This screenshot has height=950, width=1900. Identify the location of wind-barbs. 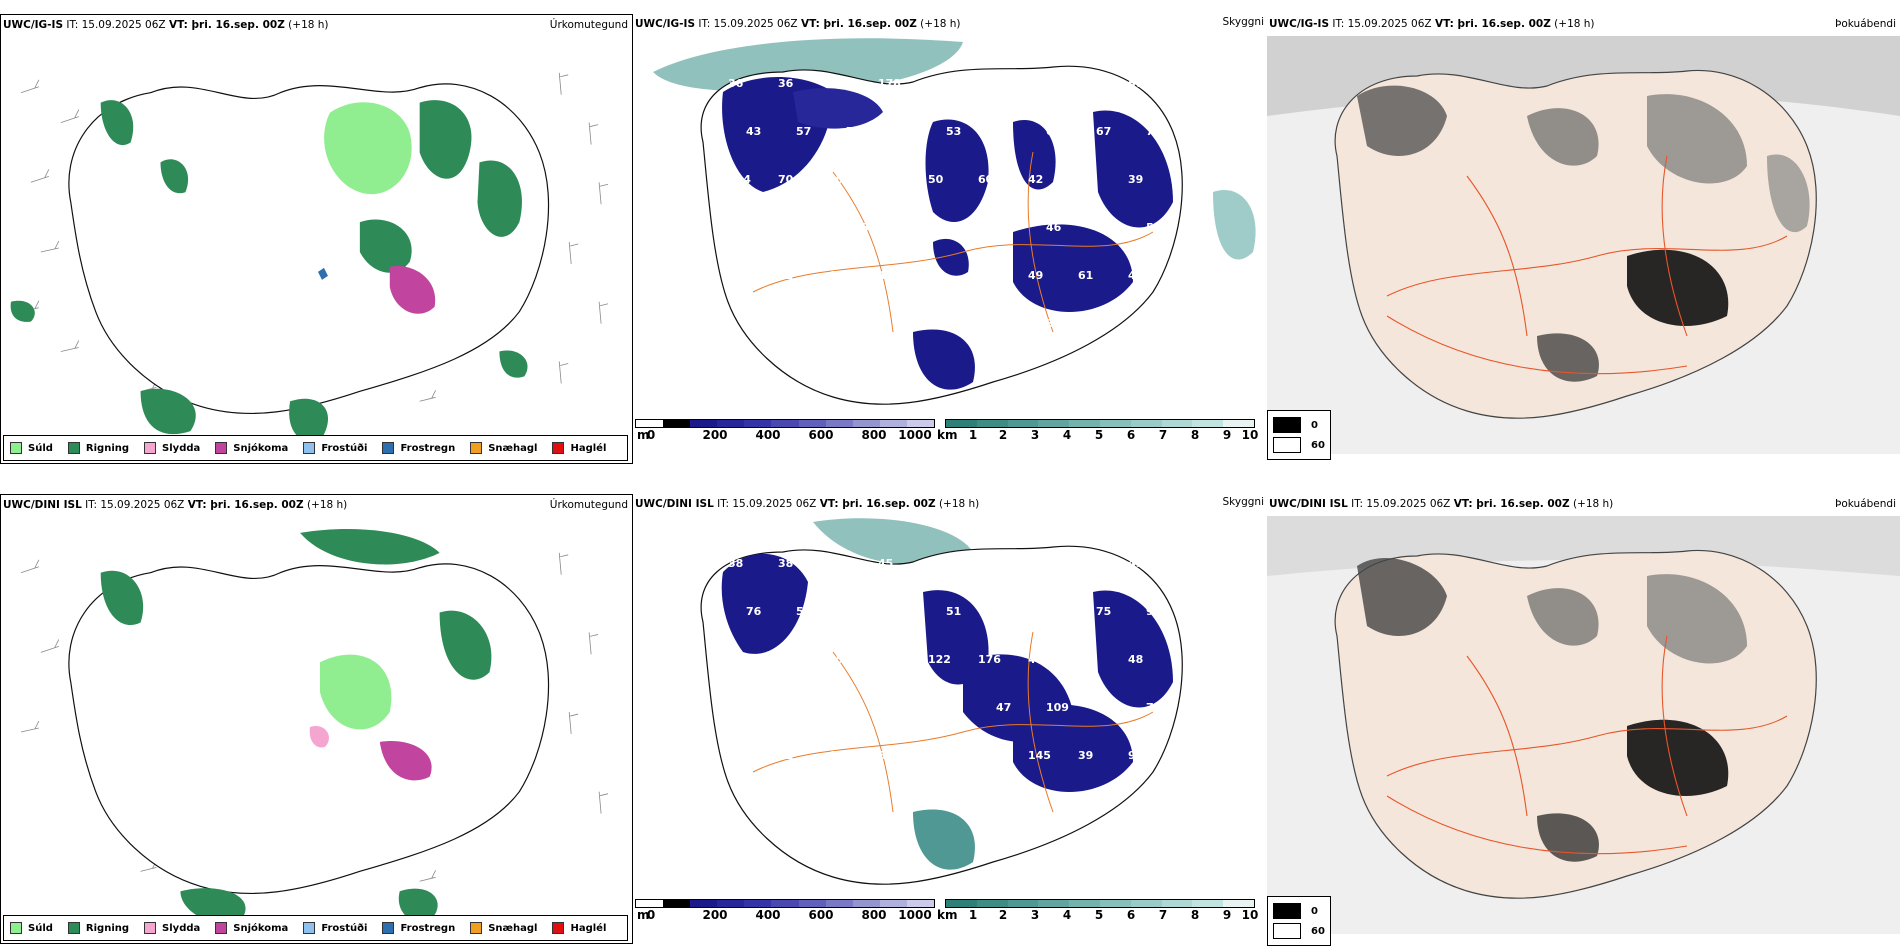
(314, 242).